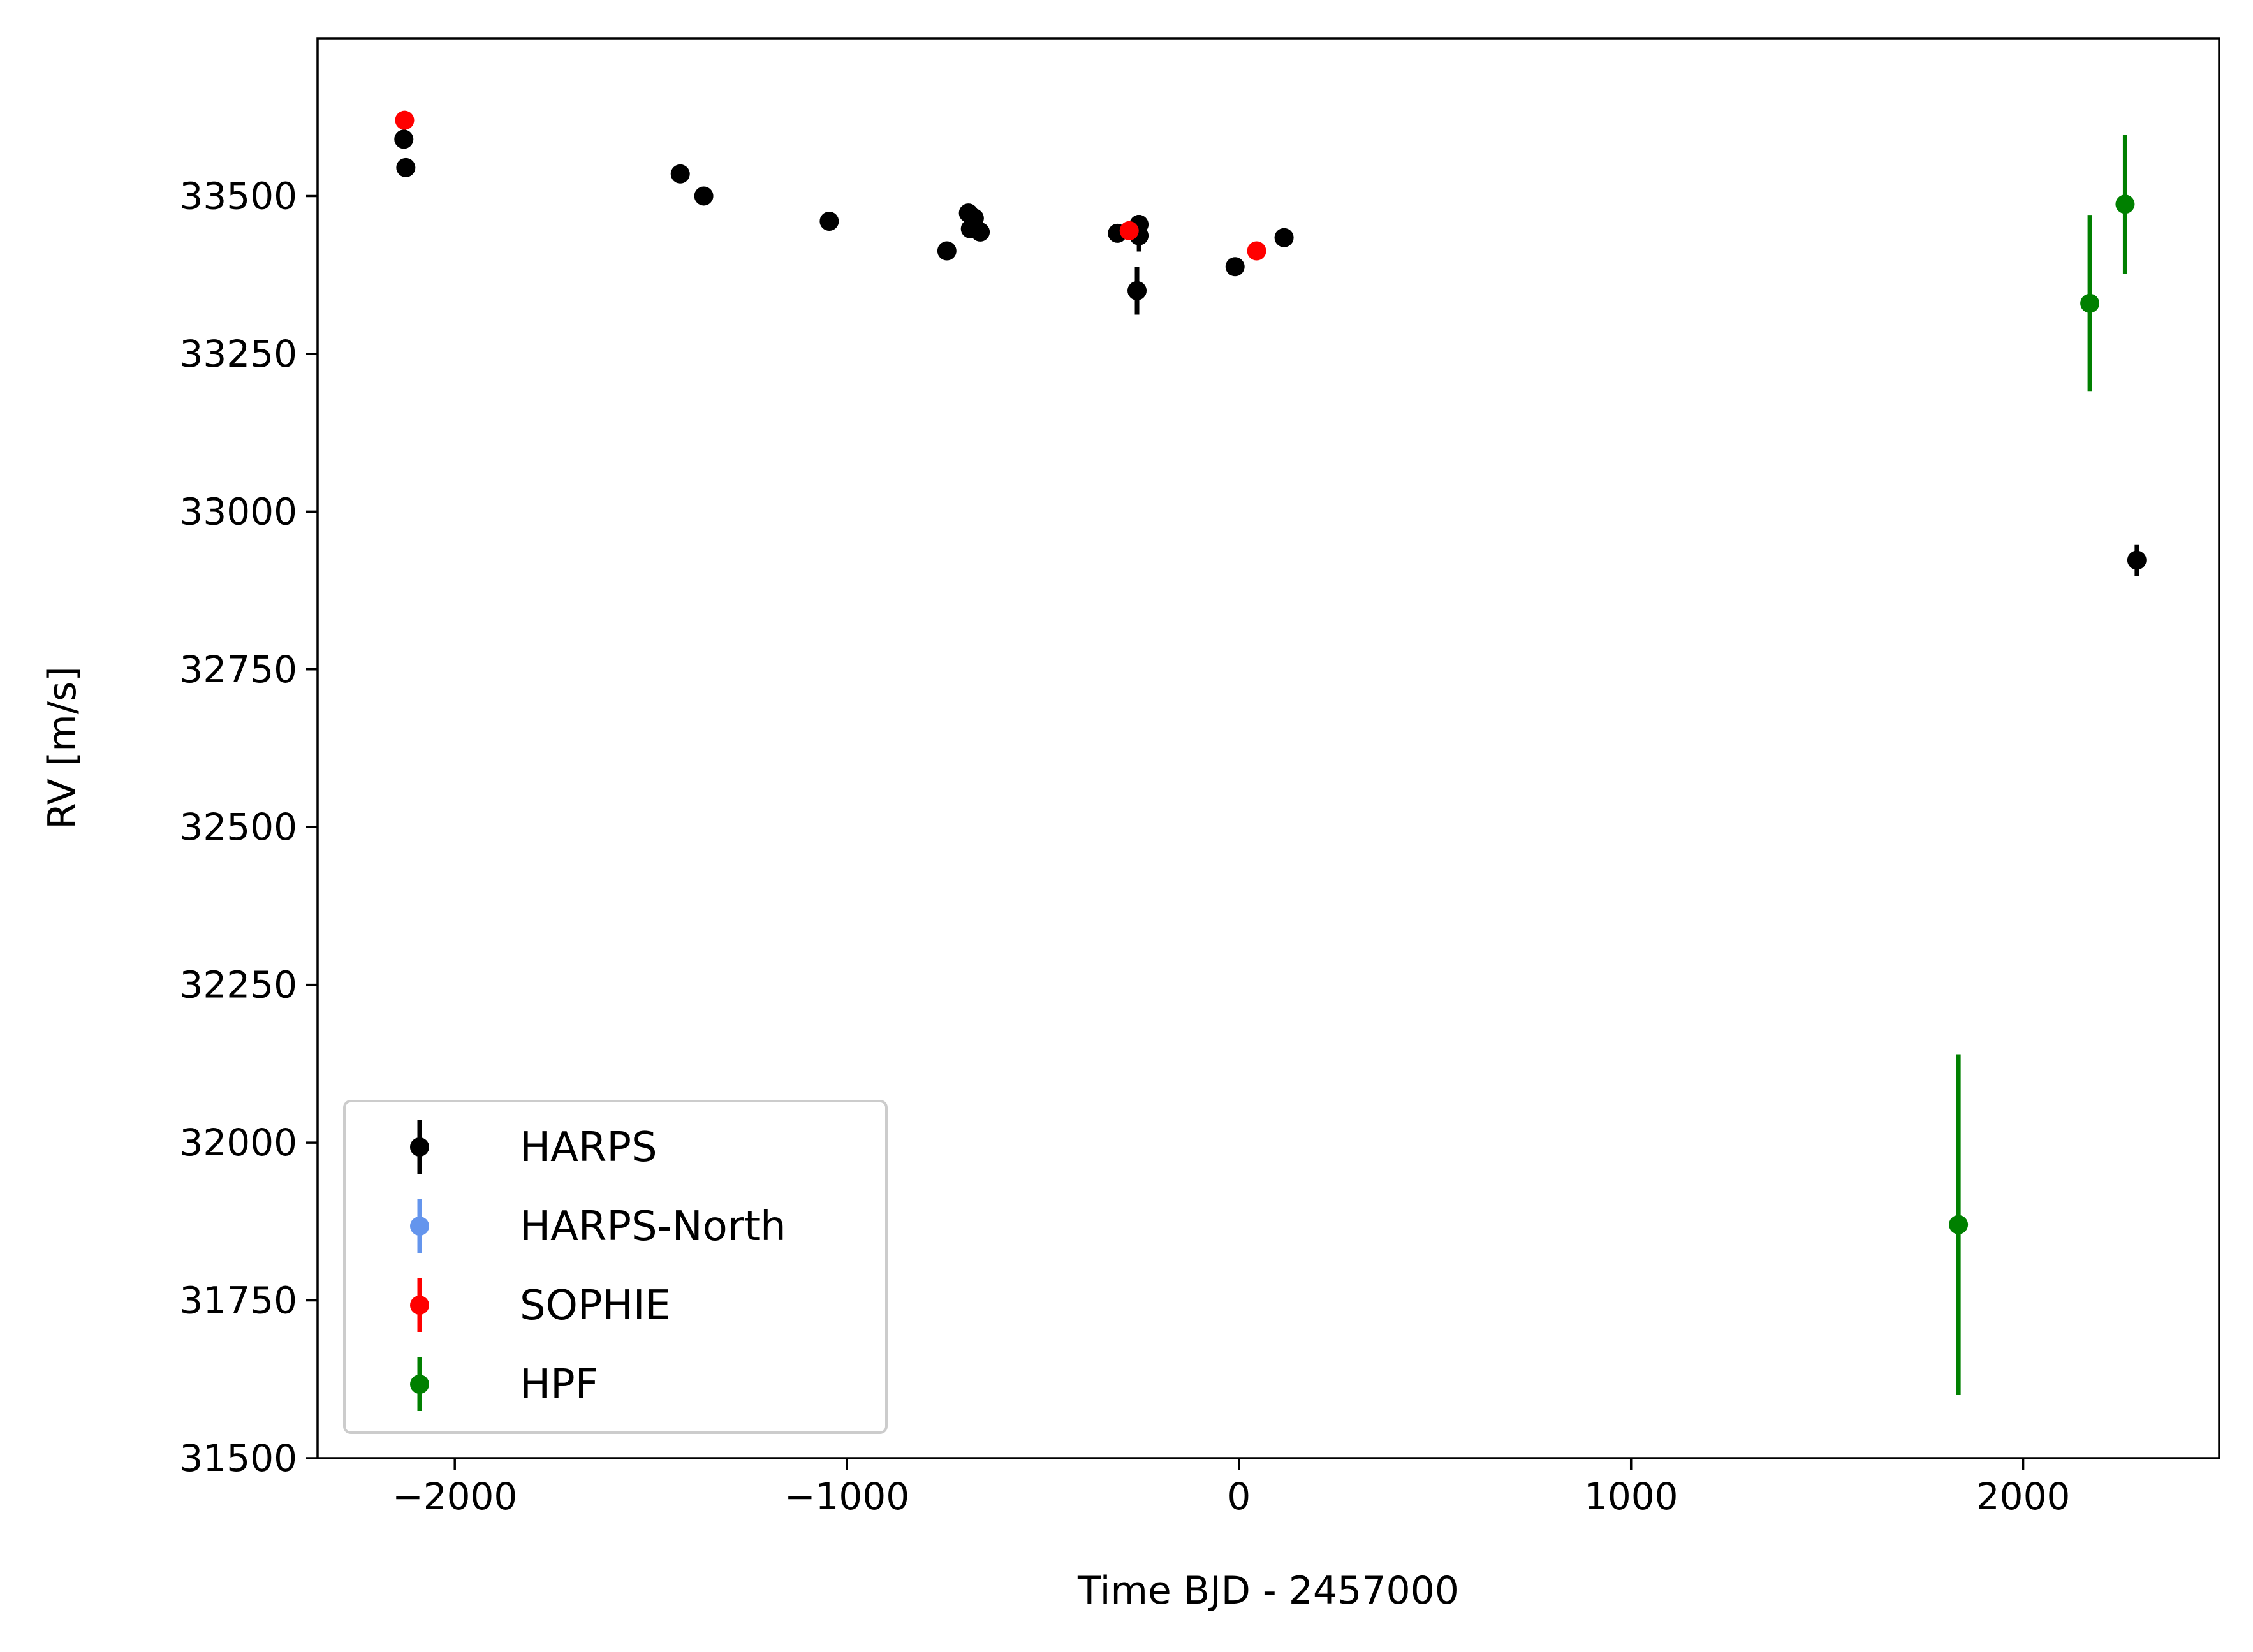 The width and height of the screenshot is (2253, 1652). Describe the element at coordinates (1268, 1591) in the screenshot. I see `x-axis-label: Time BJD - 2457000` at that location.